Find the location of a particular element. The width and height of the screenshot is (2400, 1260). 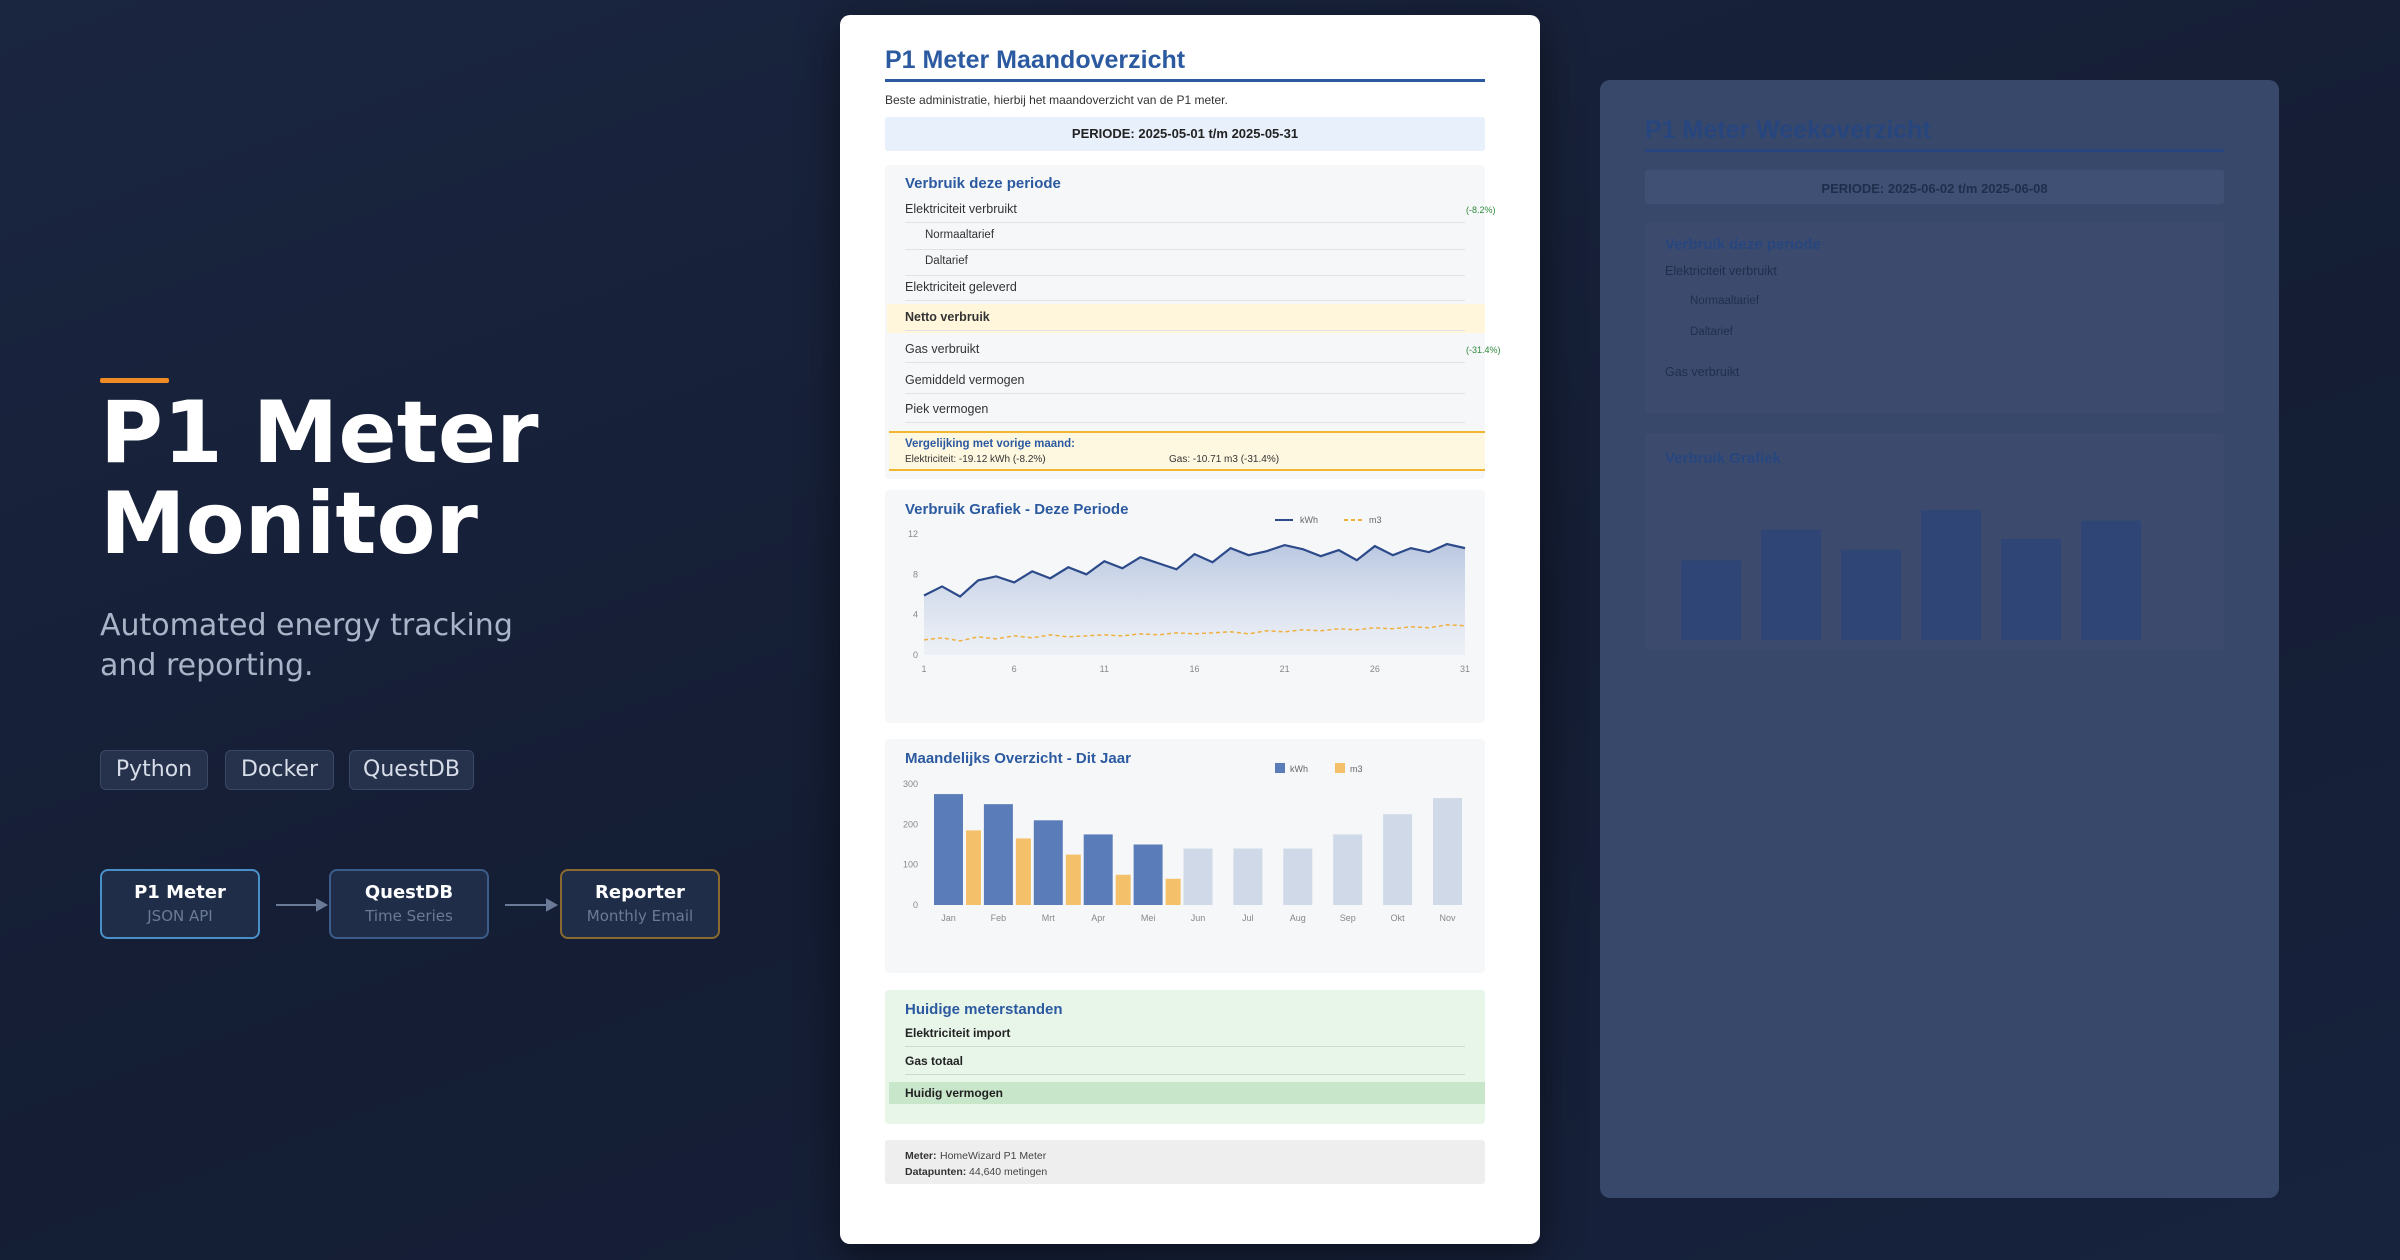

meter-label: Huidig vermogen is located at coordinates (954, 1093).